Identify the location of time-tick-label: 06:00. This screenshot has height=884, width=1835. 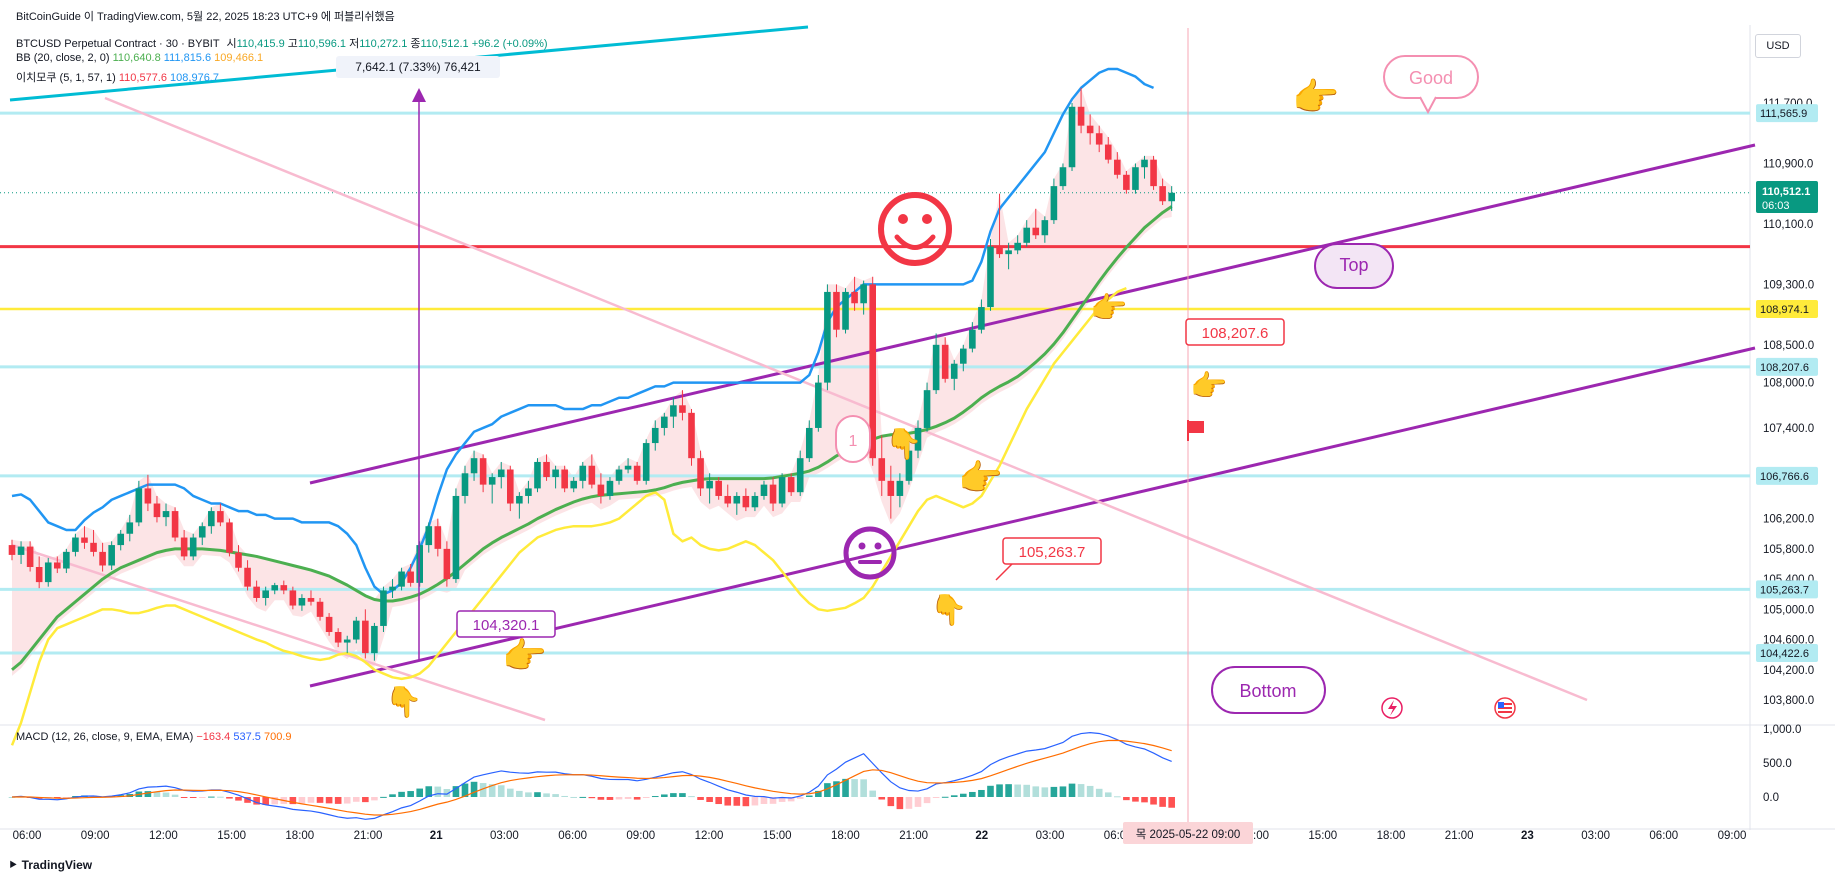
(572, 836).